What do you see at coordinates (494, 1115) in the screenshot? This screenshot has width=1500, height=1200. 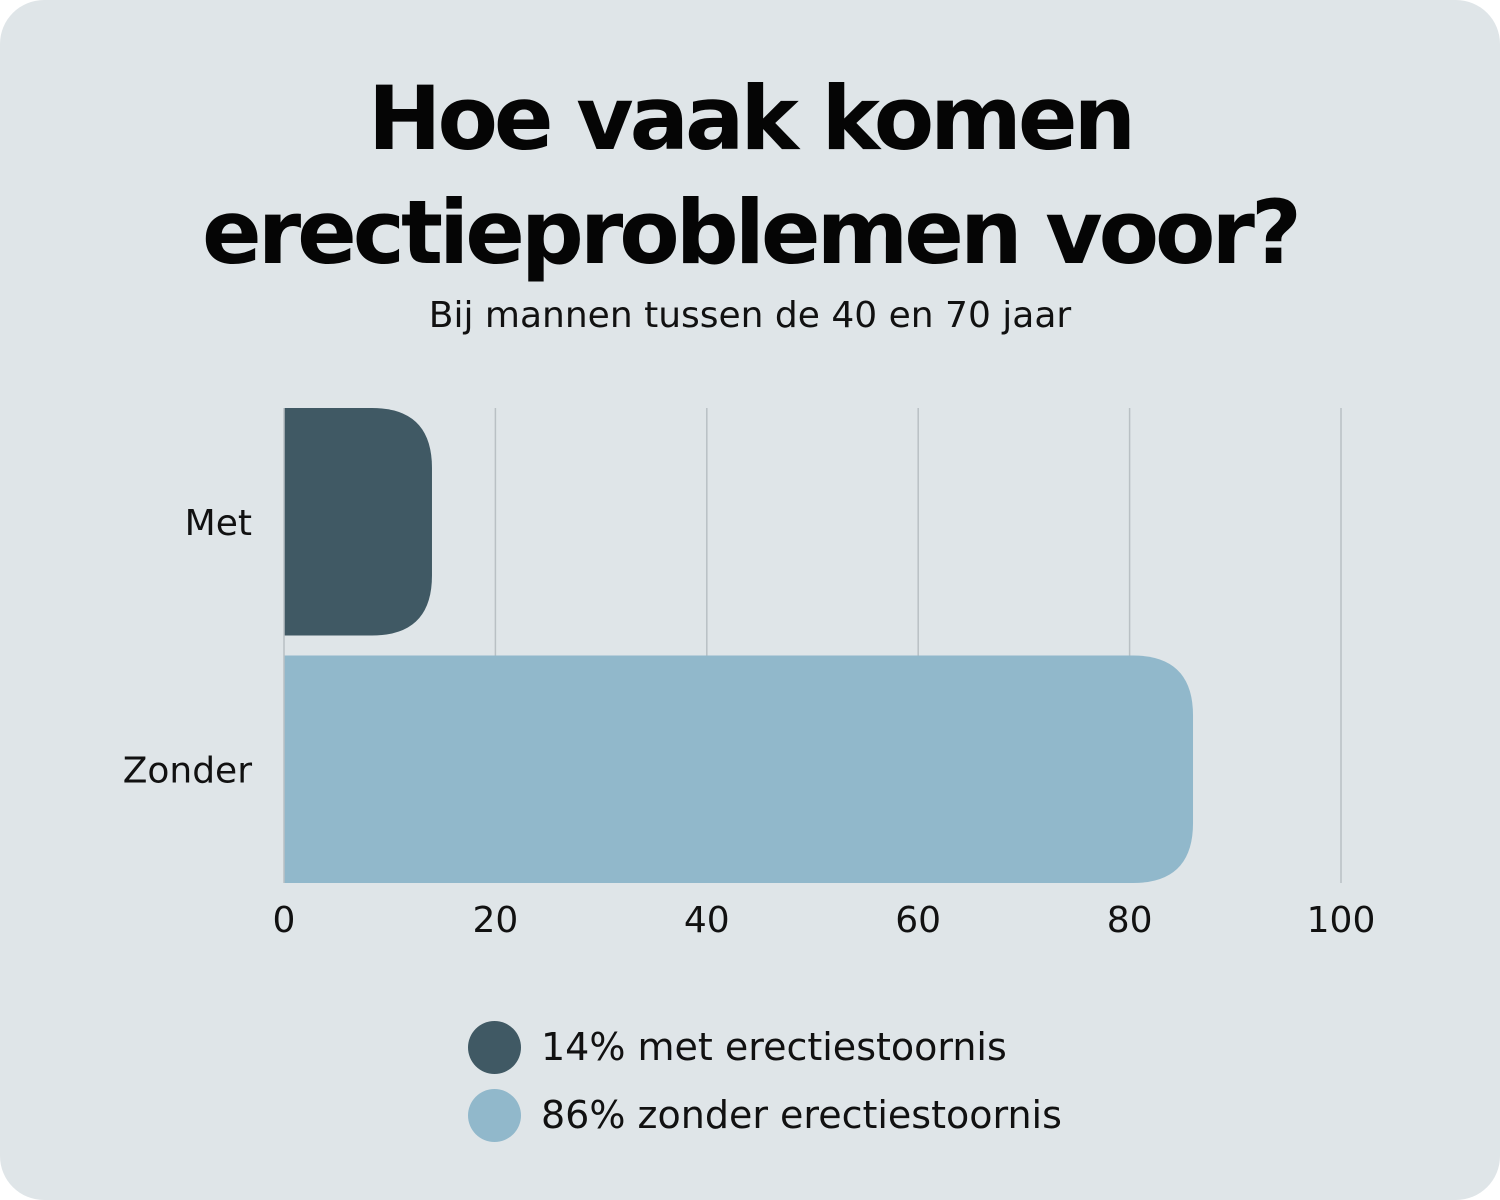 I see `legend-swatch-zonder` at bounding box center [494, 1115].